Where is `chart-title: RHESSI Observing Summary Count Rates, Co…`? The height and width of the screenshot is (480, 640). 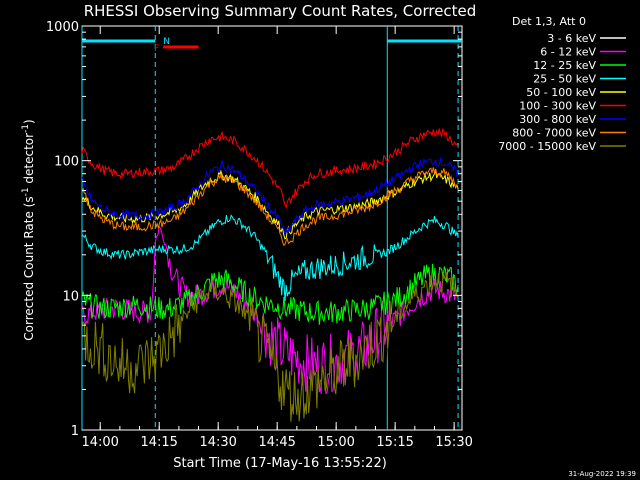 chart-title: RHESSI Observing Summary Count Rates, Co… is located at coordinates (280, 11).